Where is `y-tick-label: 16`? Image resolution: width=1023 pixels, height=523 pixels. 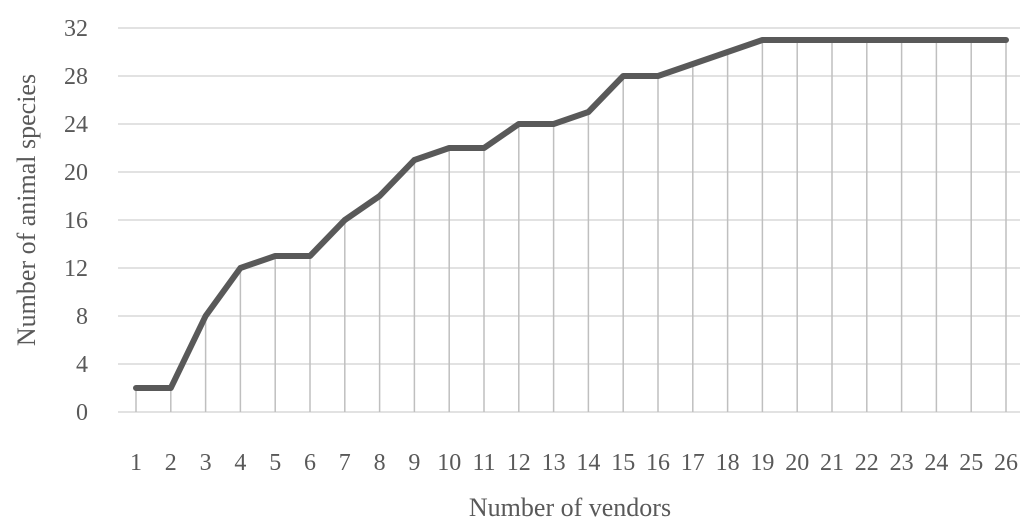 y-tick-label: 16 is located at coordinates (76, 221).